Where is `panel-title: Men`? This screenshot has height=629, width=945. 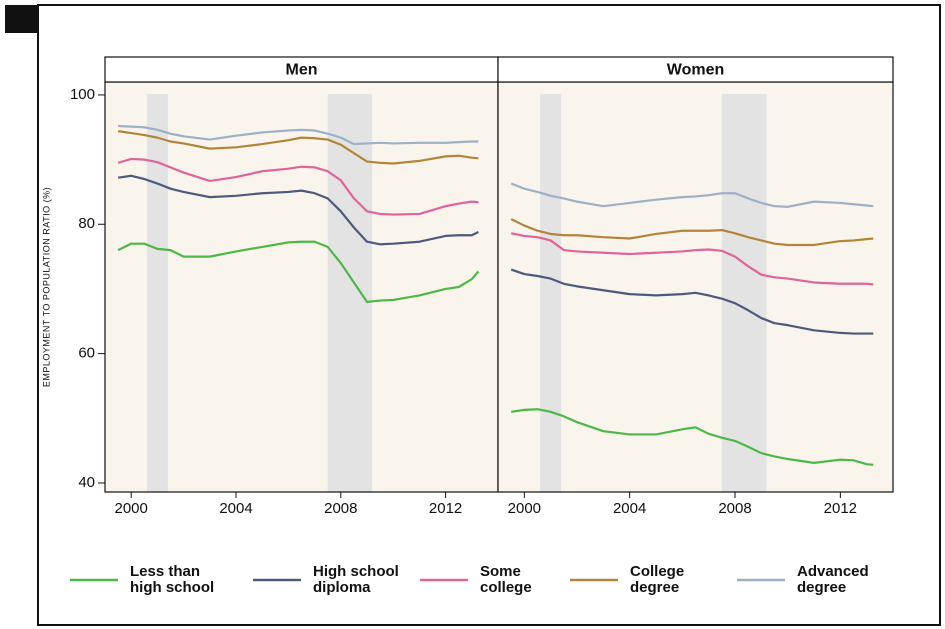
panel-title: Men is located at coordinates (302, 70).